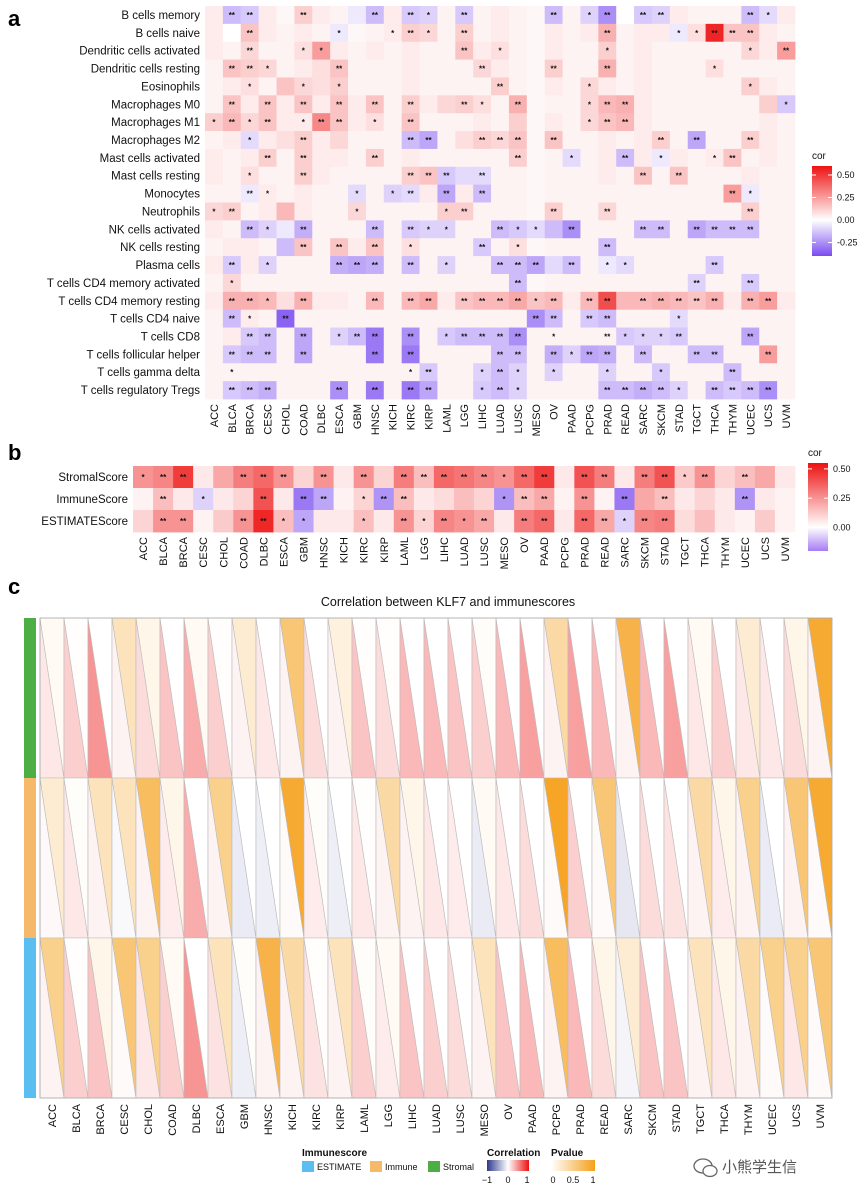  Describe the element at coordinates (172, 195) in the screenshot. I see `panel-a-row-label: Monocytes` at that location.